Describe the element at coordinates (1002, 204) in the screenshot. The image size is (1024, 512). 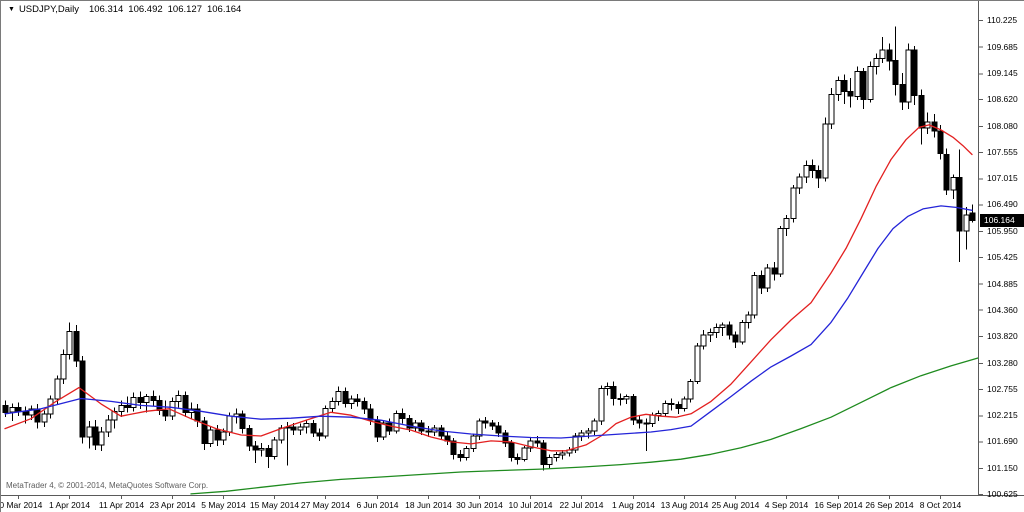
I see `price-axis-label: 106.490` at that location.